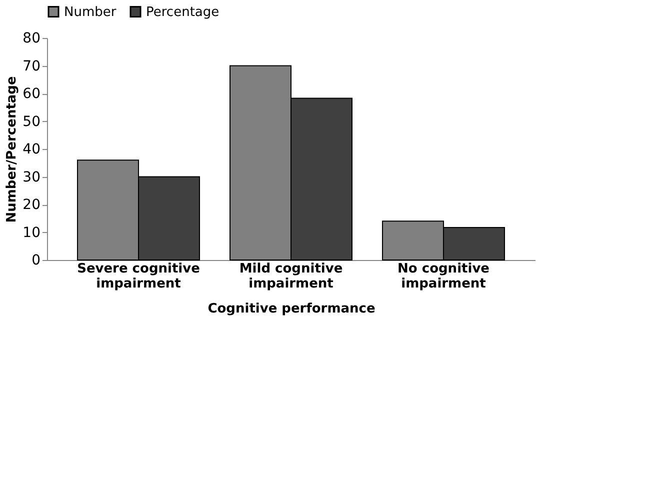 The width and height of the screenshot is (652, 496). What do you see at coordinates (291, 277) in the screenshot?
I see `x-tick-label: Mild cognitive impairment` at bounding box center [291, 277].